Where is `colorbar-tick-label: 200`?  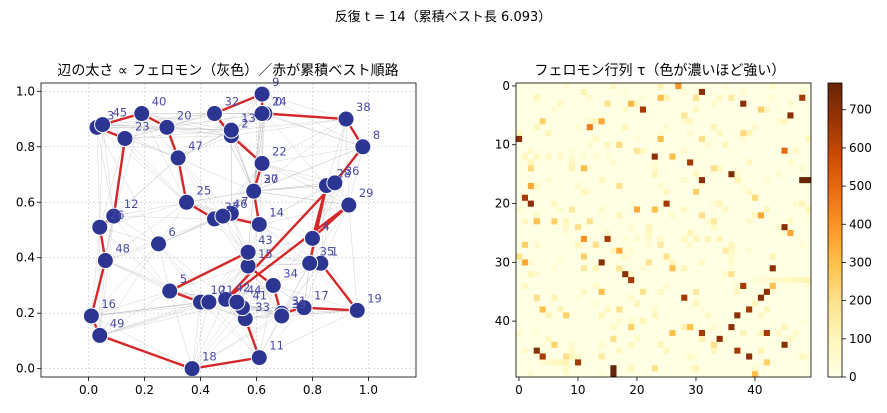
colorbar-tick-label: 200 is located at coordinates (860, 301).